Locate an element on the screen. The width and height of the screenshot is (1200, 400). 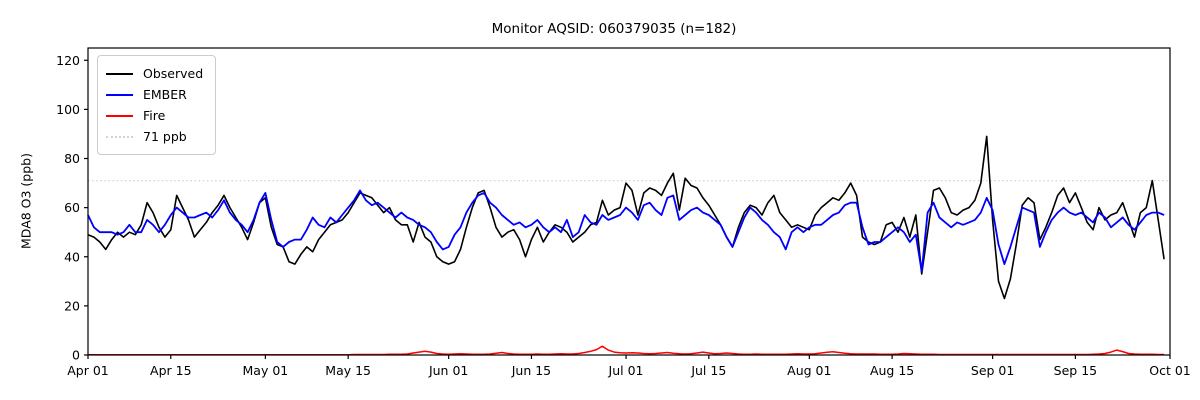
x-tick-label: Jun 01 is located at coordinates (448, 370).